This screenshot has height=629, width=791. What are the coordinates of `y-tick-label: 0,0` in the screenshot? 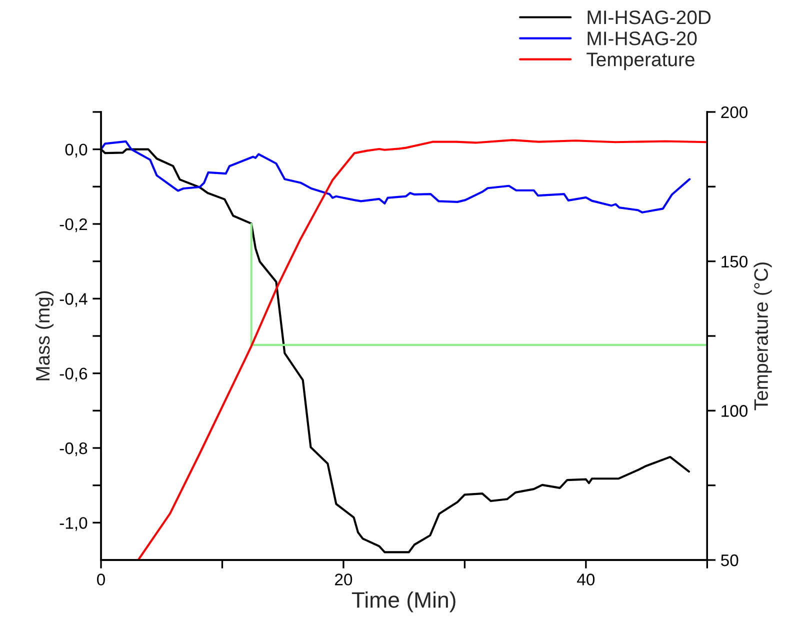 It's located at (76, 151).